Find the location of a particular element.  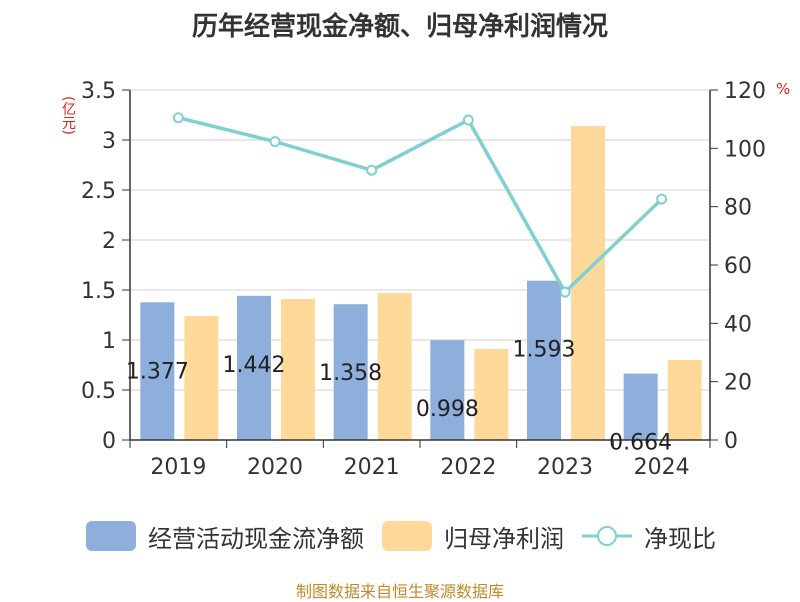

right-tick-label: 120 is located at coordinates (745, 91).